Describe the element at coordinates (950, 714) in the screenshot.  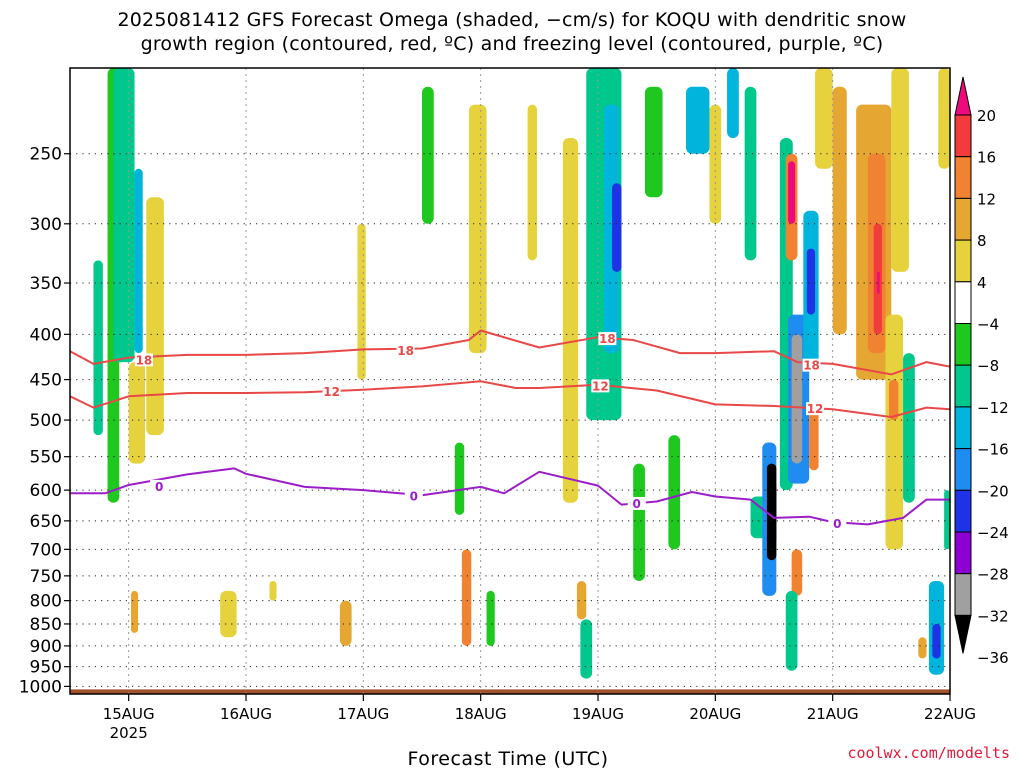
I see `x-tick-label: 22AUG` at that location.